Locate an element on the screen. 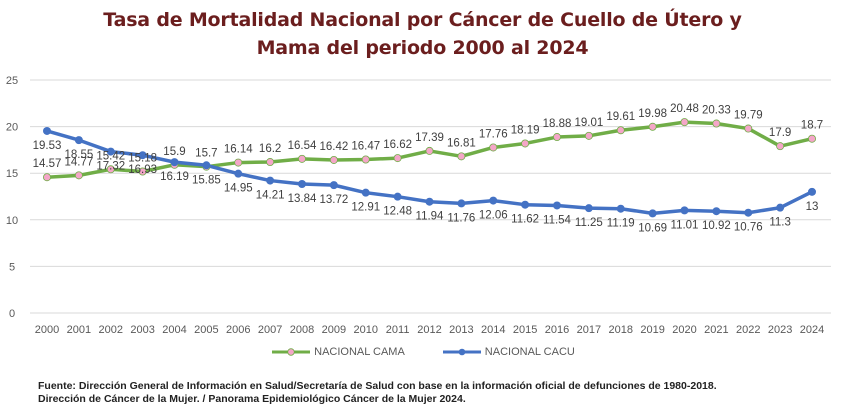 Image resolution: width=845 pixels, height=416 pixels. x-tick-label: 2024 is located at coordinates (812, 330).